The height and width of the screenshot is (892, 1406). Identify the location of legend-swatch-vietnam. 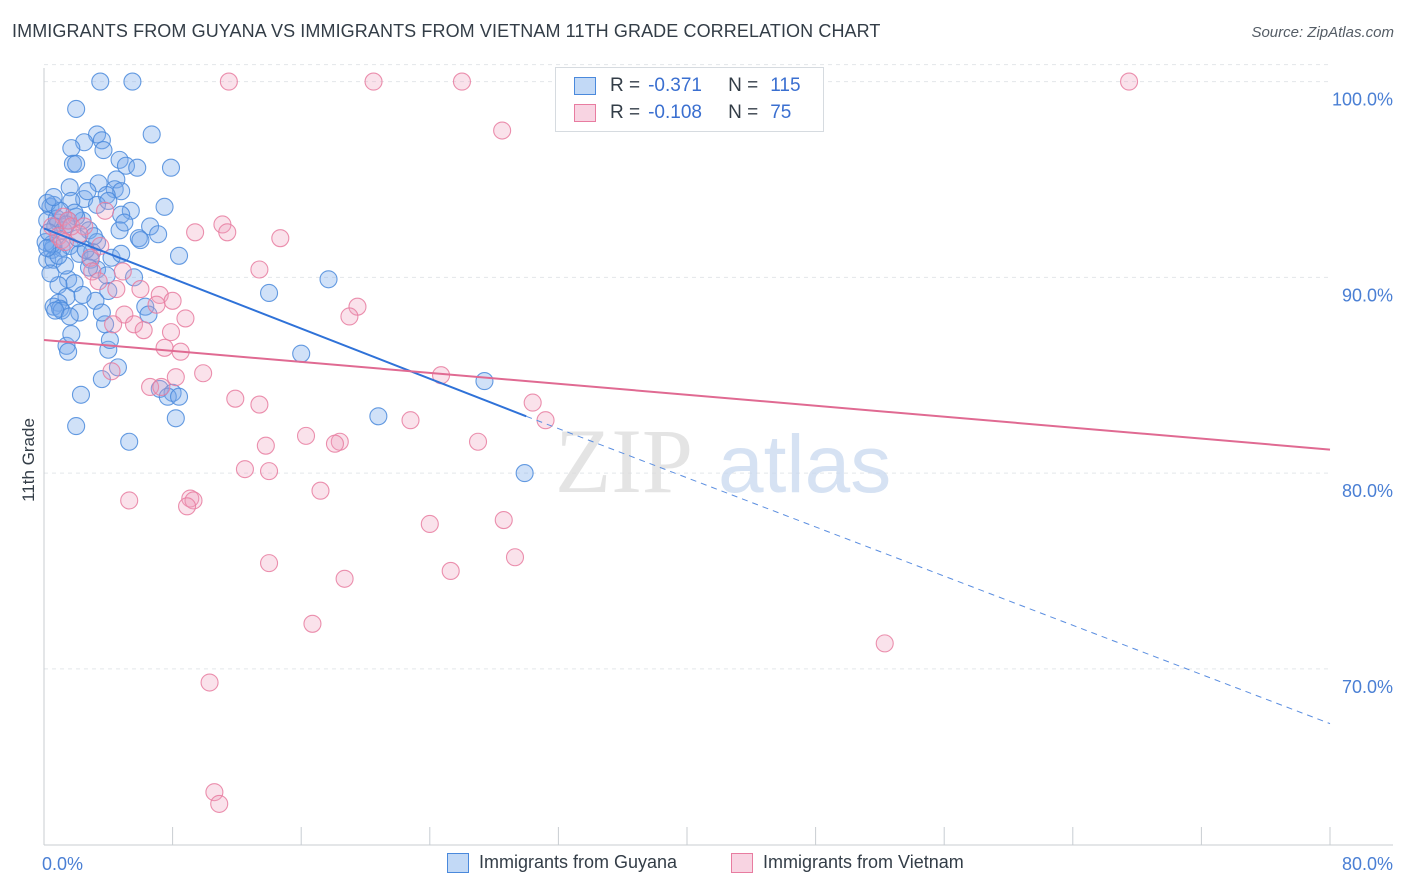
(585, 113).